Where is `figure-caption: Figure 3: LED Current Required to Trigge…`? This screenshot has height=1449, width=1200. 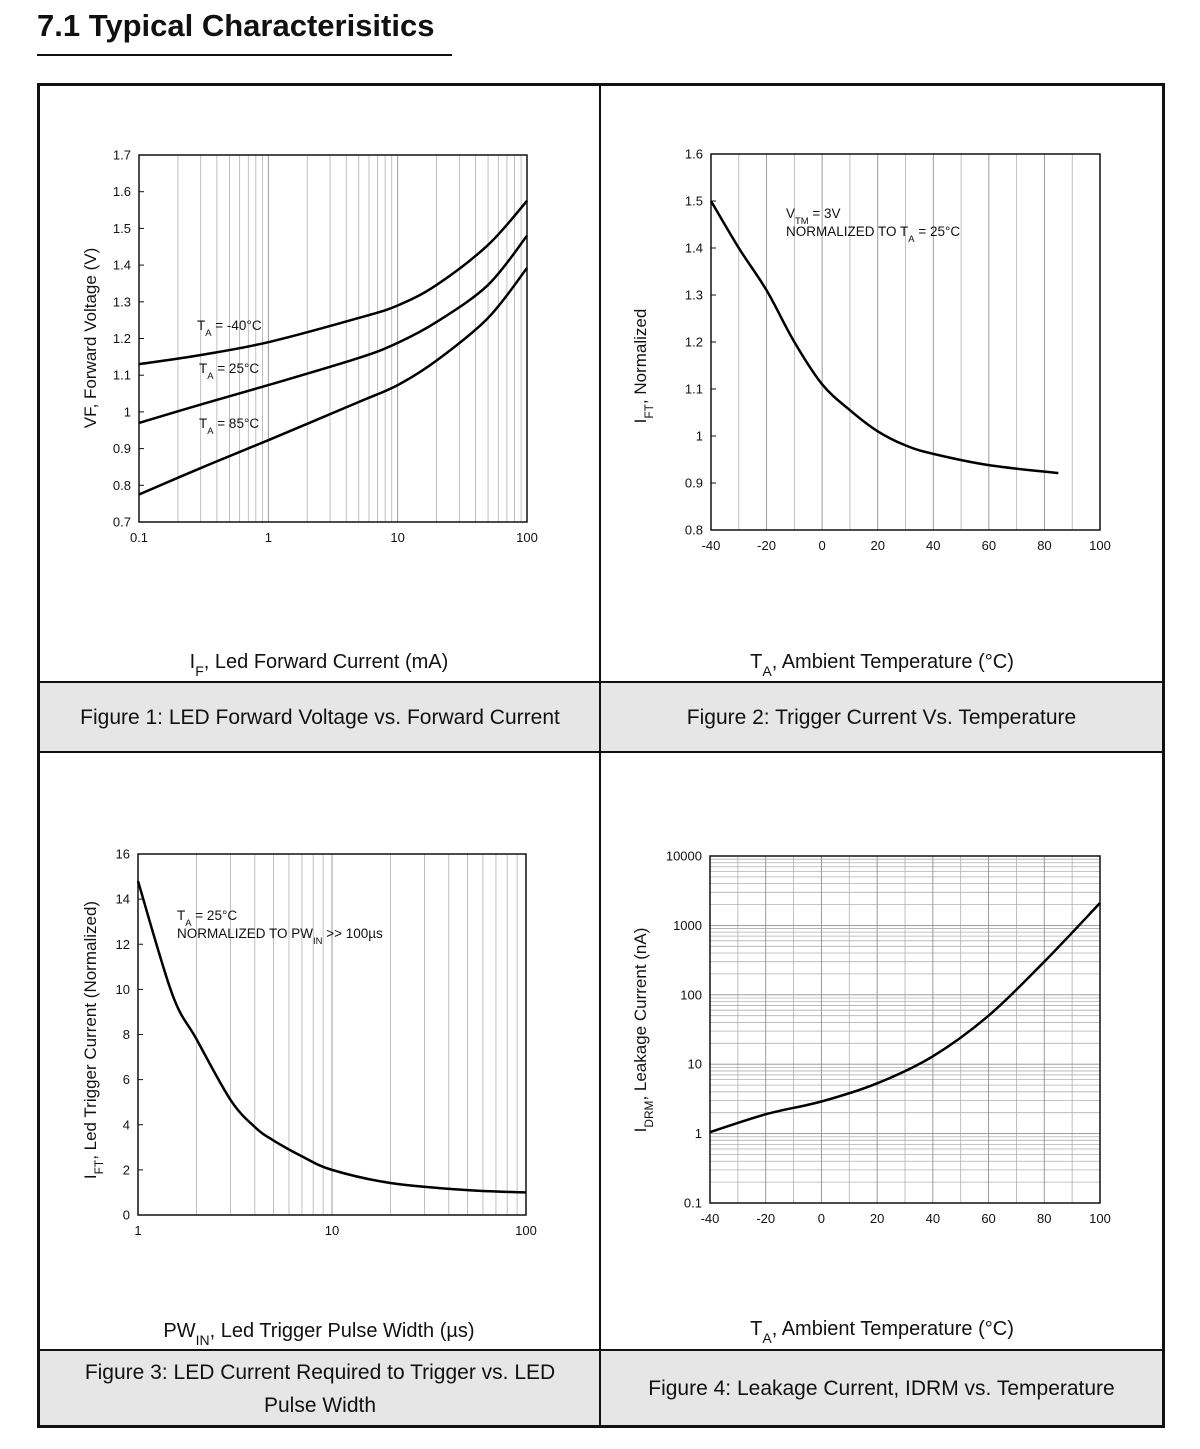
figure-caption: Figure 3: LED Current Required to Trigge… is located at coordinates (320, 1388).